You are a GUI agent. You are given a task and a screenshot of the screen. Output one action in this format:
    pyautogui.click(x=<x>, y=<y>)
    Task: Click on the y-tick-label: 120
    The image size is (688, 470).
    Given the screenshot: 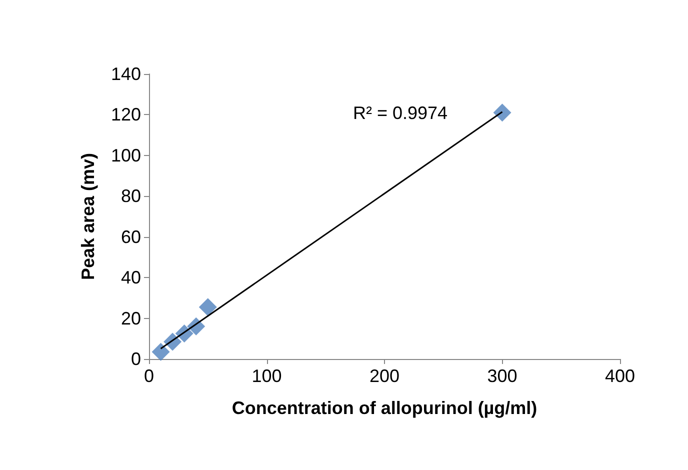 What is the action you would take?
    pyautogui.click(x=125, y=114)
    